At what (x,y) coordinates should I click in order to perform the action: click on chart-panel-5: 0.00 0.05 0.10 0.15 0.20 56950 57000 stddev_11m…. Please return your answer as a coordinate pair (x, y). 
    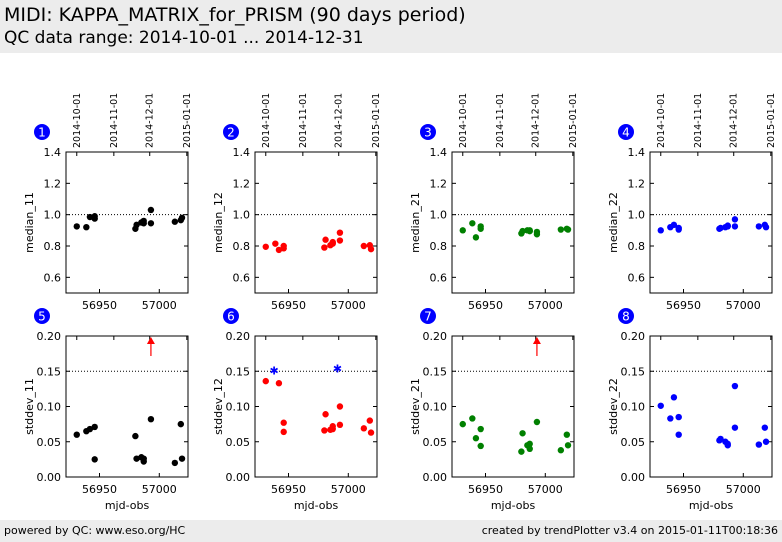
    Looking at the image, I should click on (106, 410).